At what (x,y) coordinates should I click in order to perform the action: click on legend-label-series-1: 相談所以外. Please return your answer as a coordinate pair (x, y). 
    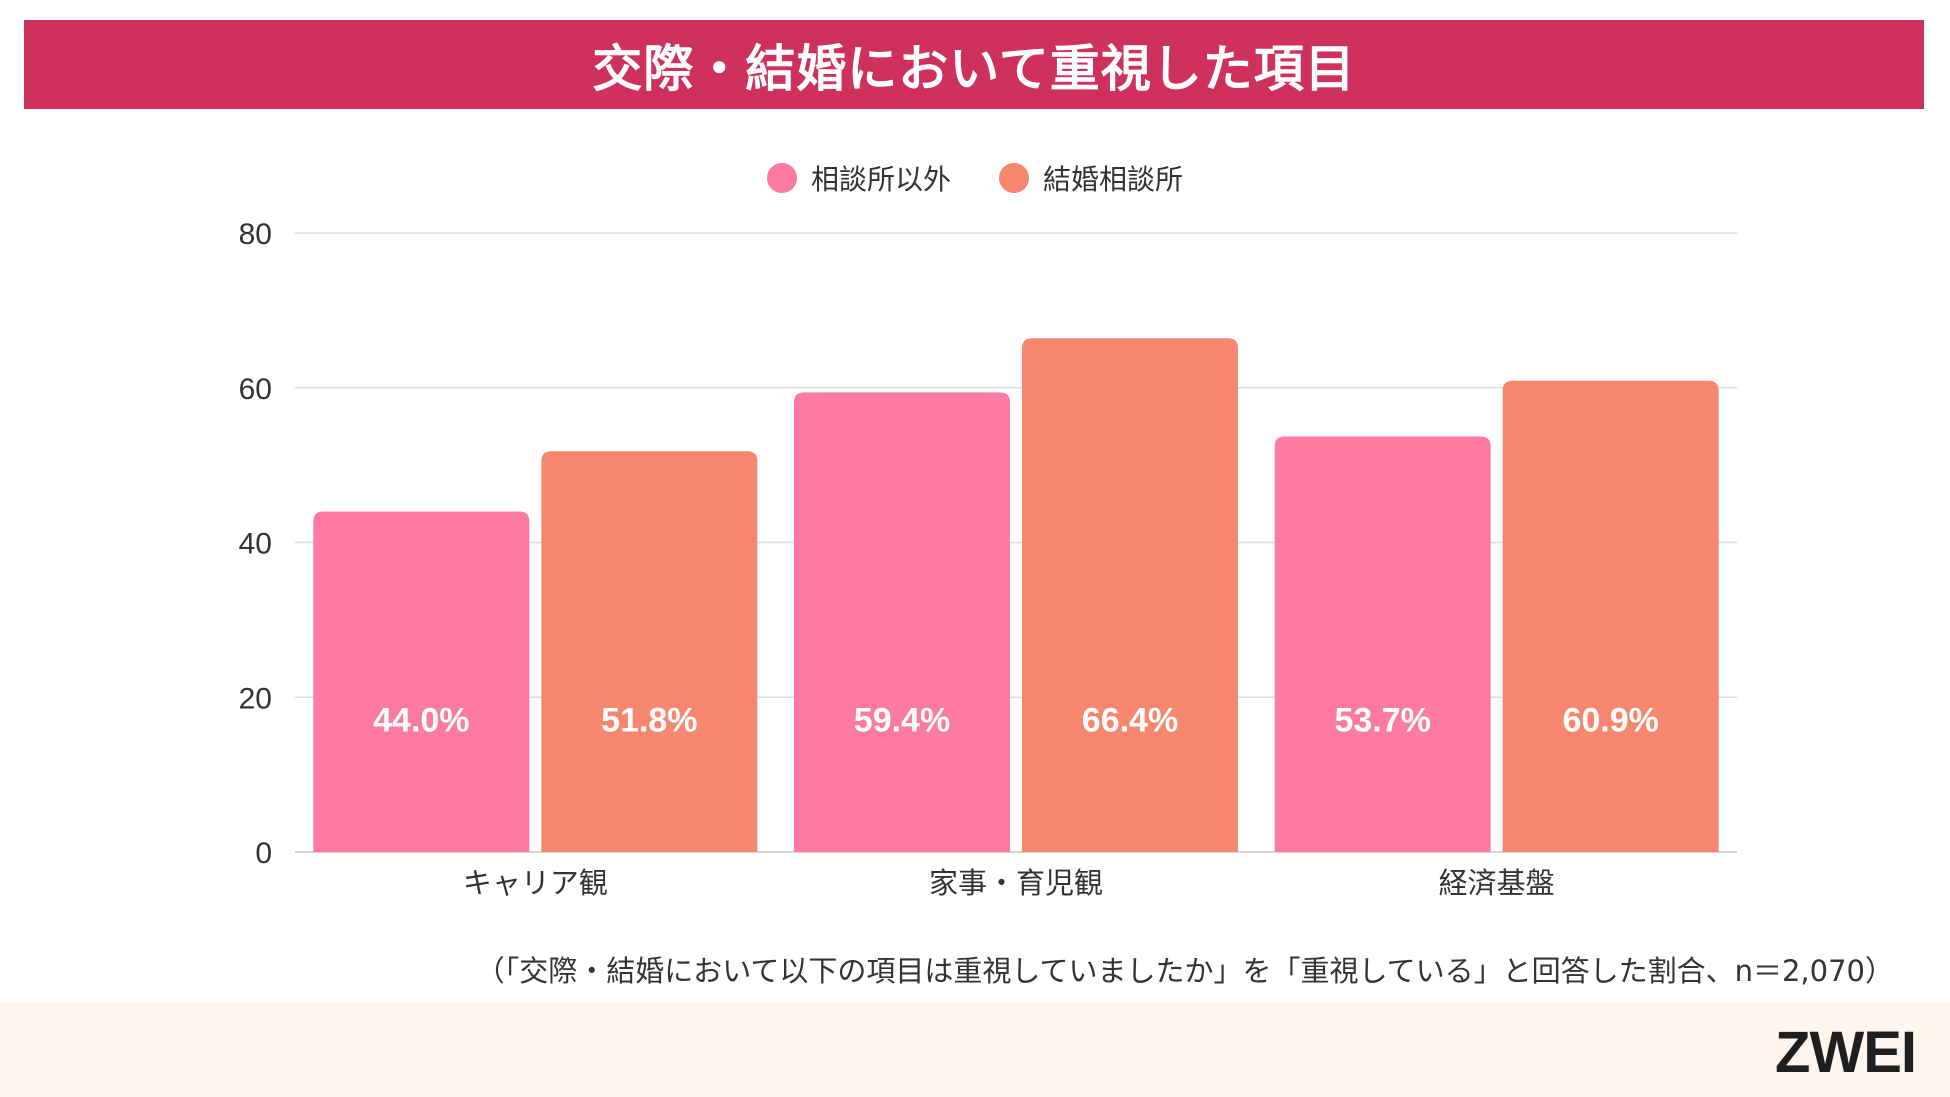
    Looking at the image, I should click on (880, 179).